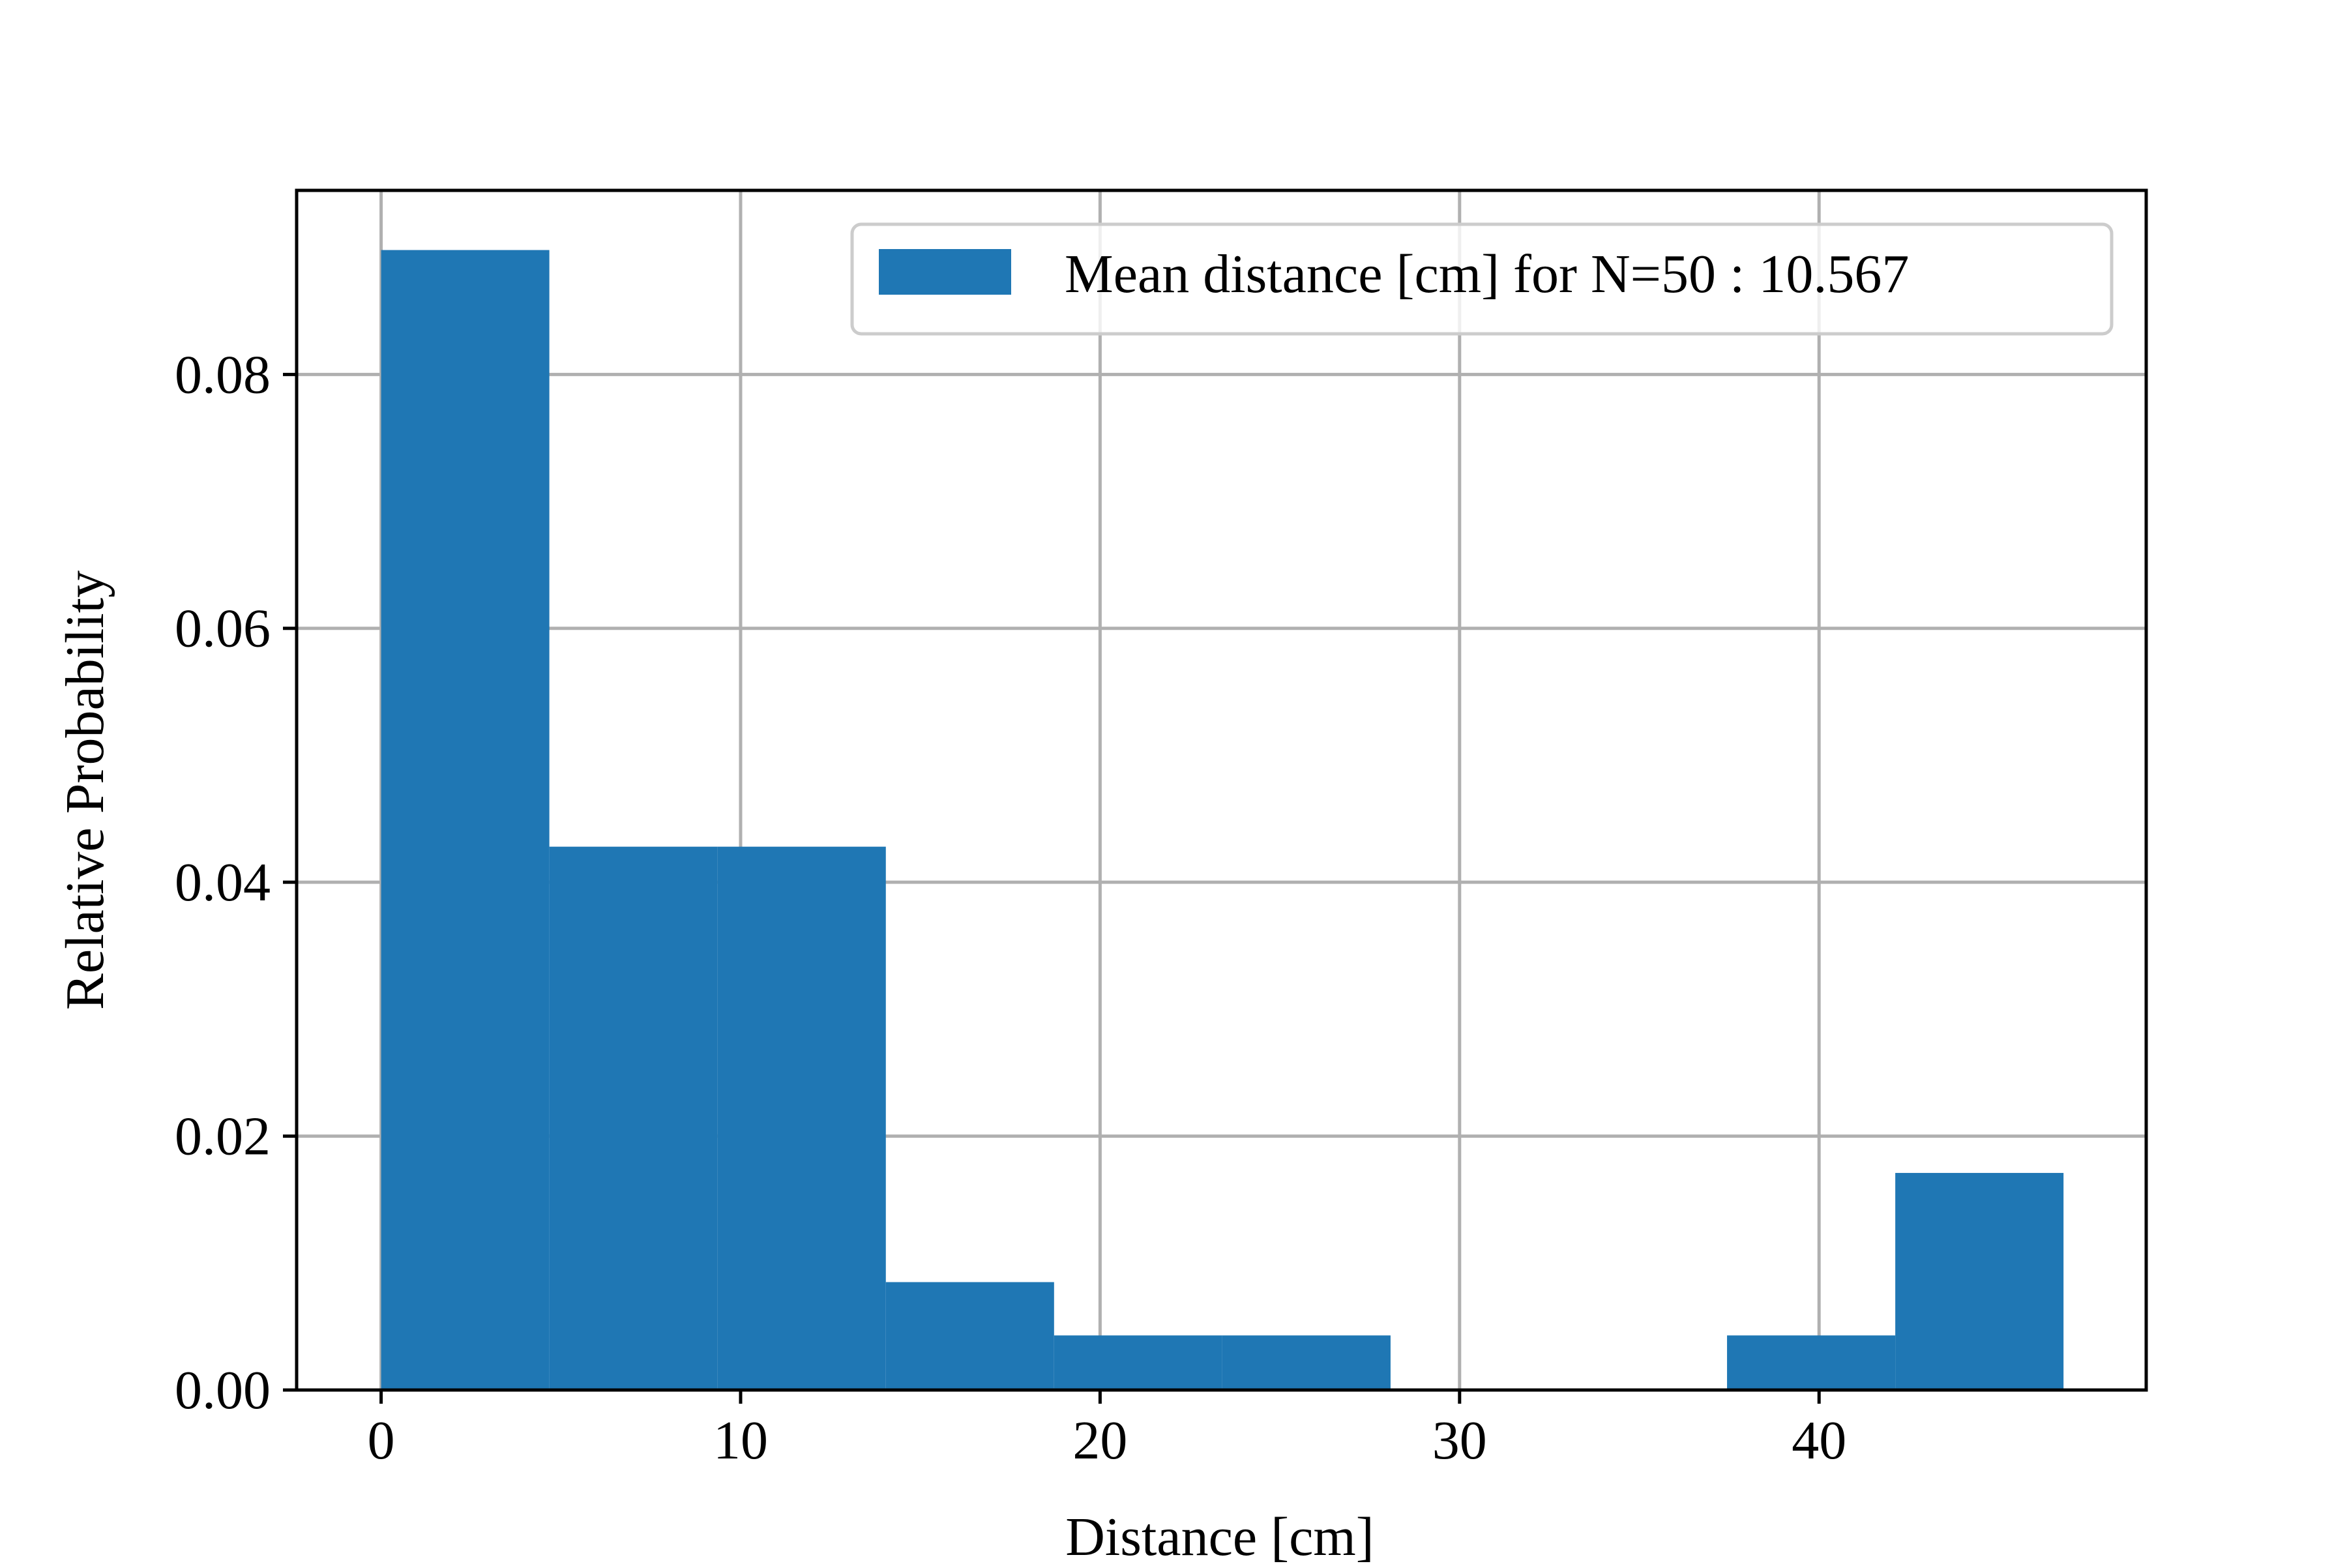 This screenshot has width=2347, height=1568. I want to click on y-tick-label-0: 0.00, so click(223, 1391).